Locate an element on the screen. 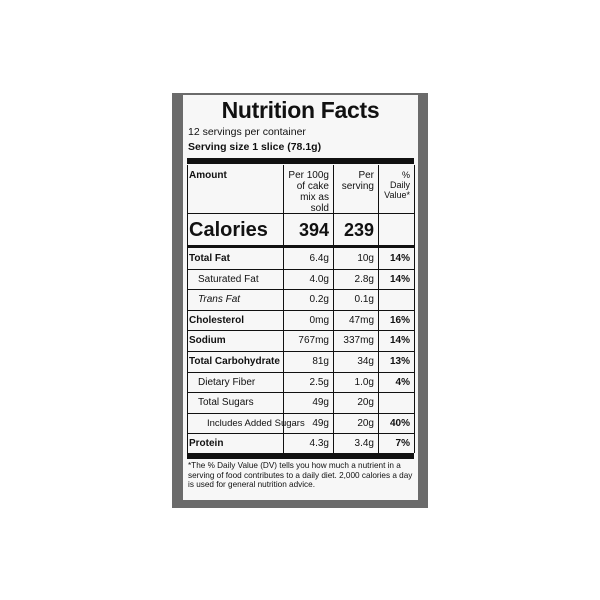 The width and height of the screenshot is (600, 600). nutrient-value: 4.3g is located at coordinates (319, 444).